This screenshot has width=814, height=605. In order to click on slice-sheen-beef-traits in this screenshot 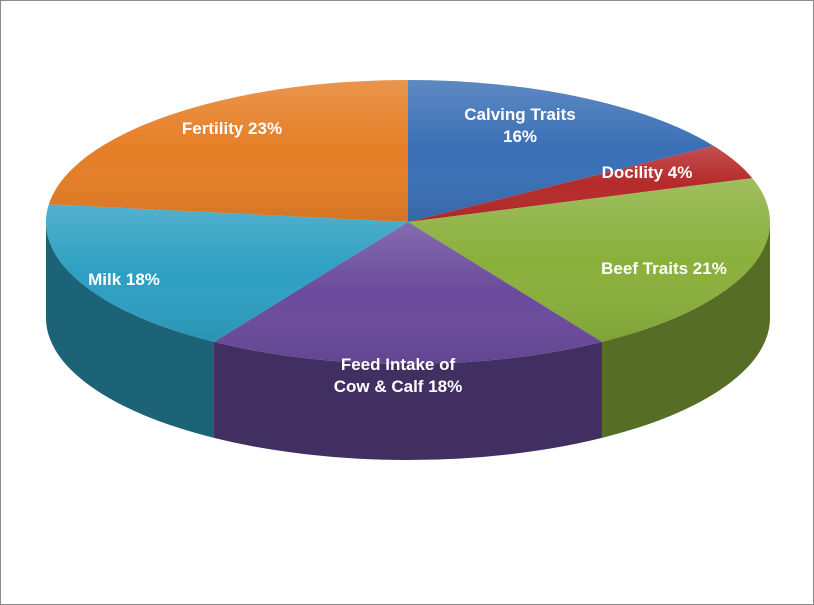, I will do `click(589, 260)`.